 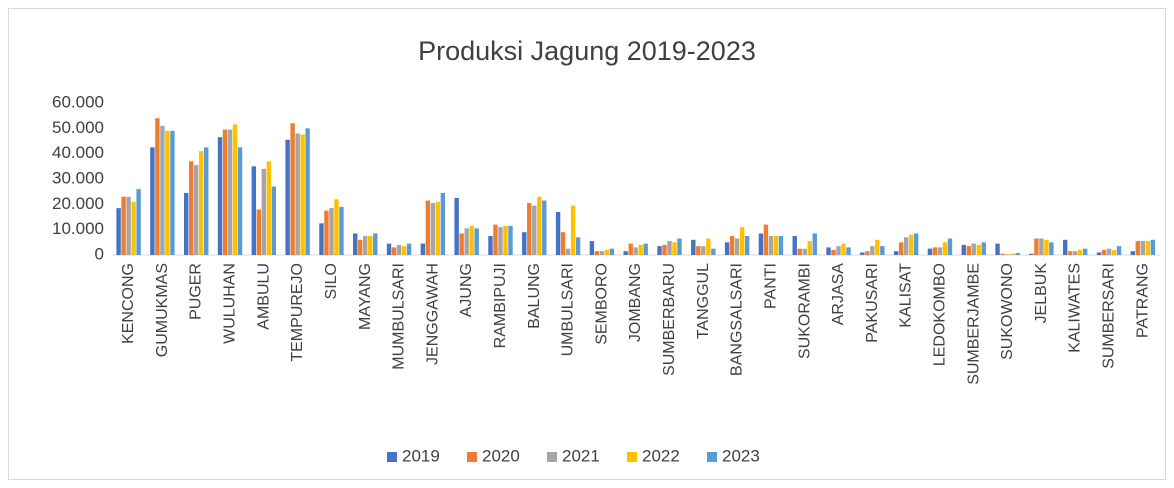 I want to click on x-tick-label: SEMBORO, so click(x=601, y=304).